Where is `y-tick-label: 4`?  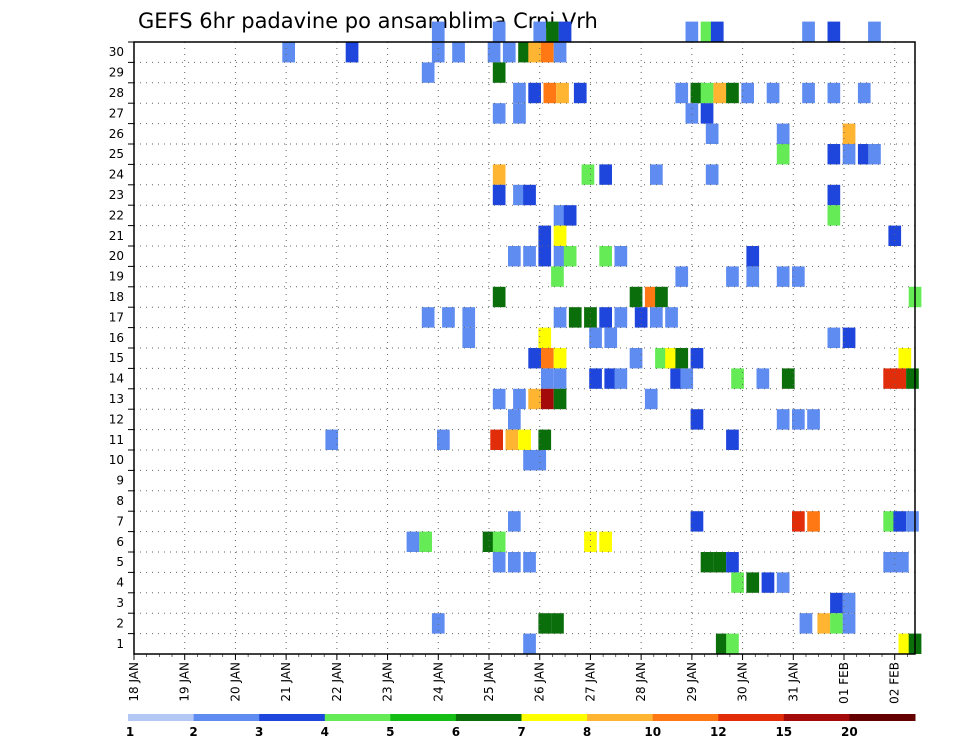
y-tick-label: 4 is located at coordinates (120, 583).